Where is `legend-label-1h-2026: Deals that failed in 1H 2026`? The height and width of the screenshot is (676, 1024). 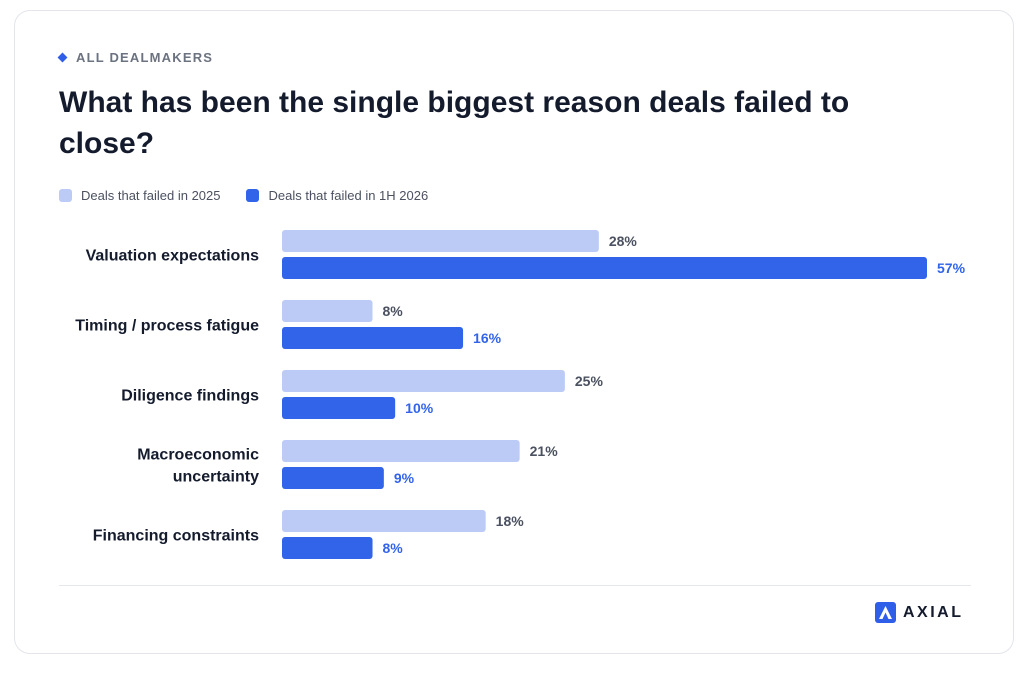
legend-label-1h-2026: Deals that failed in 1H 2026 is located at coordinates (348, 195).